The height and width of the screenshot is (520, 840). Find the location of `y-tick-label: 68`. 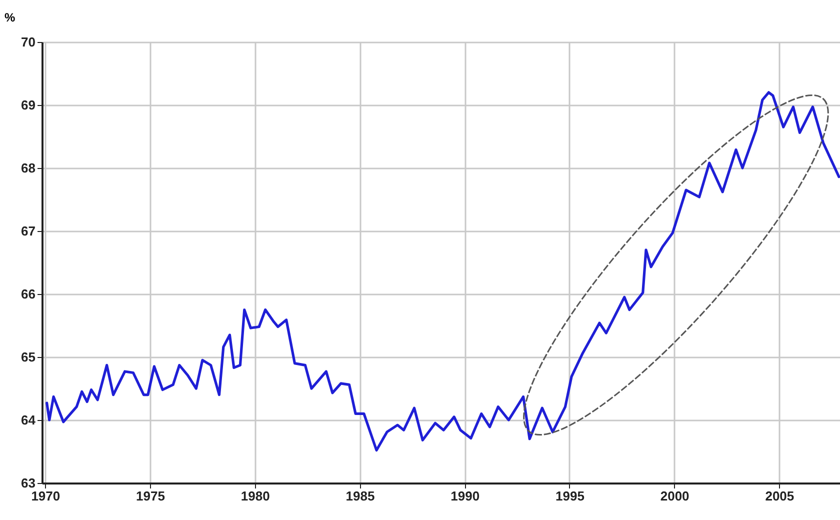

y-tick-label: 68 is located at coordinates (28, 168).